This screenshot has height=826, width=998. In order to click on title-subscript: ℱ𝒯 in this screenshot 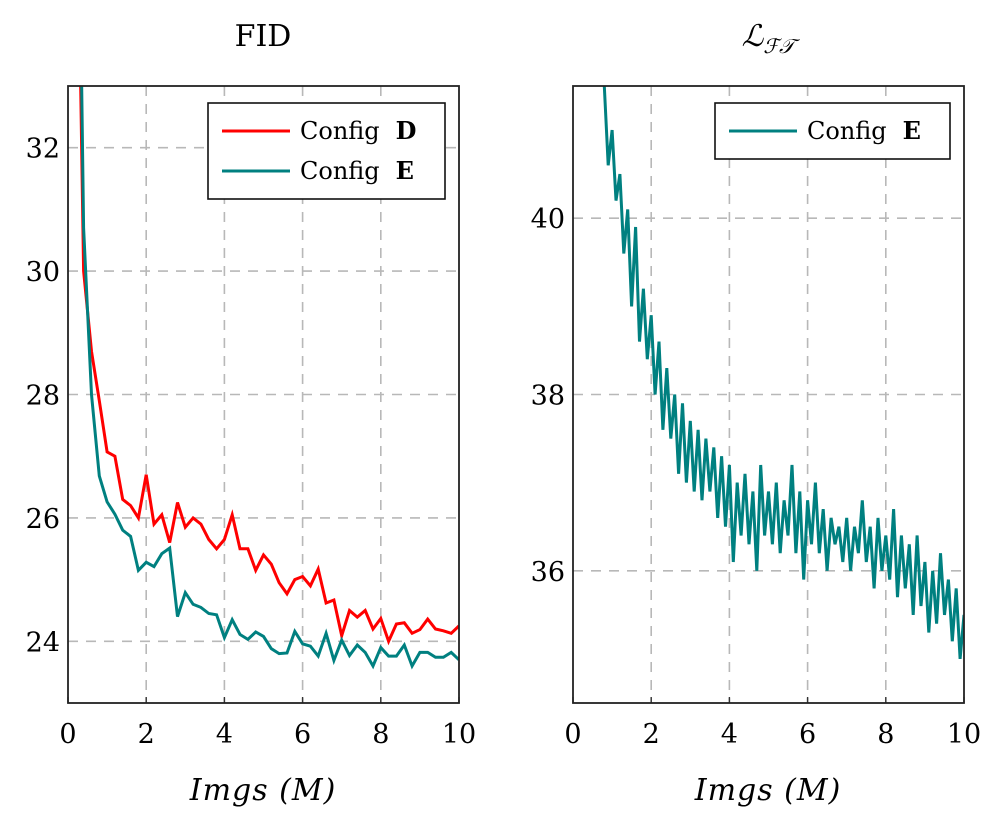, I will do `click(782, 46)`.